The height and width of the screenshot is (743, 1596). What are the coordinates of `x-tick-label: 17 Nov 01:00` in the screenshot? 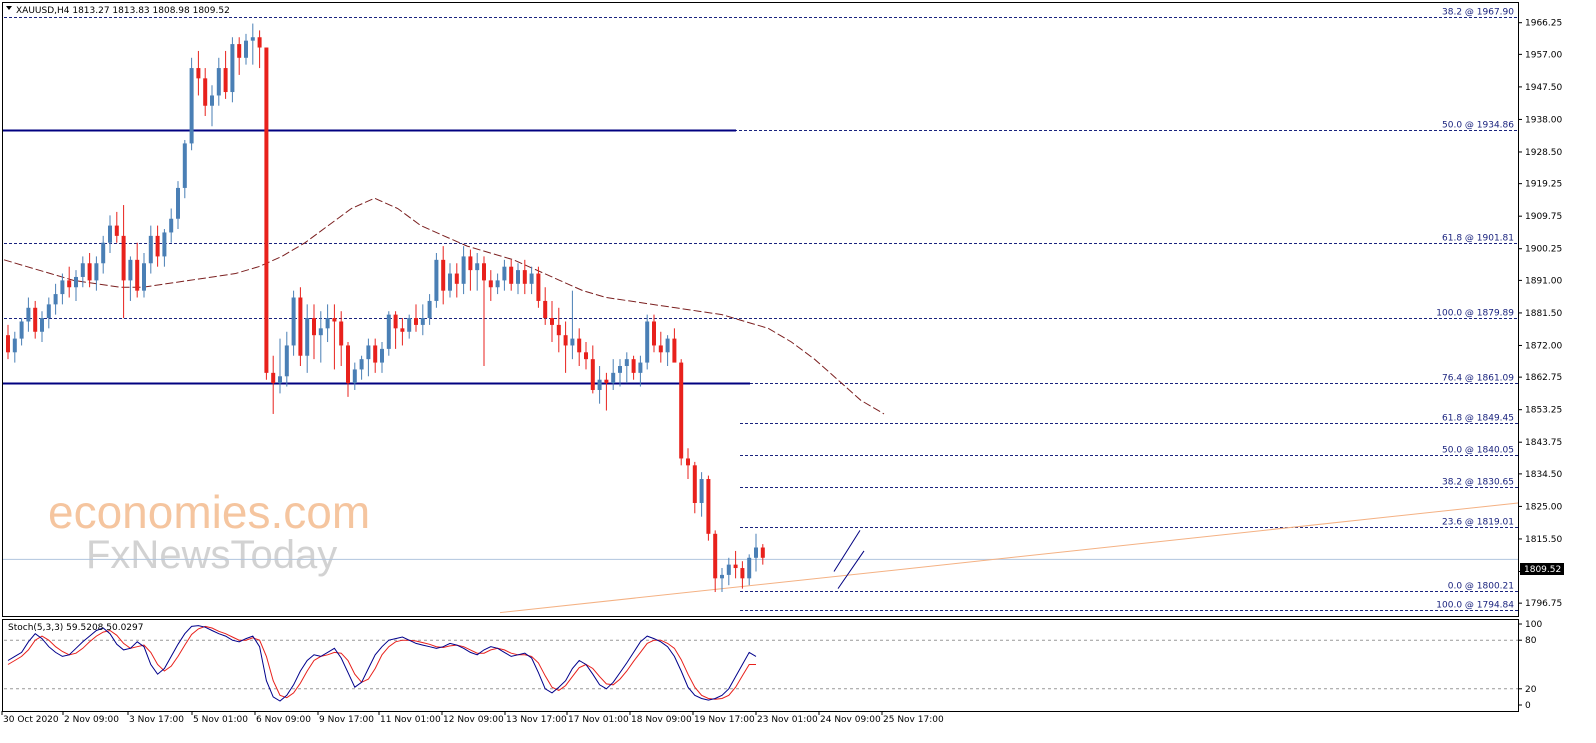 It's located at (598, 720).